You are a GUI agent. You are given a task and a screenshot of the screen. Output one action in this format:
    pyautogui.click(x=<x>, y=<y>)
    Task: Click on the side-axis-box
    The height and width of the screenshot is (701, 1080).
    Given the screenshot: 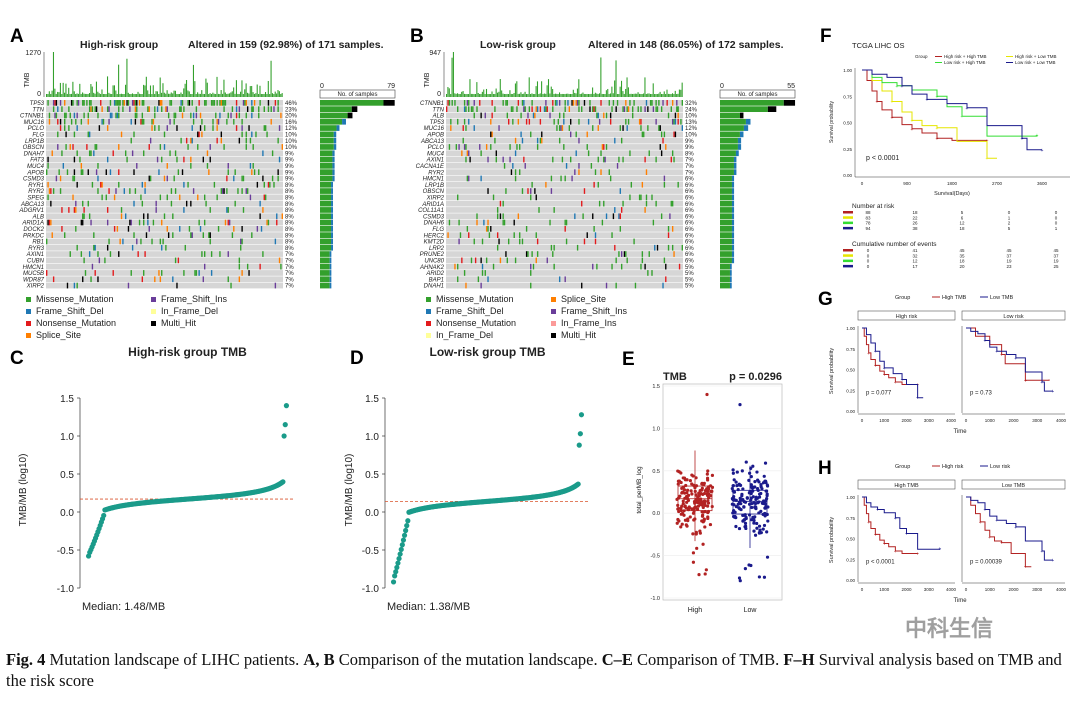 What is the action you would take?
    pyautogui.click(x=757, y=94)
    